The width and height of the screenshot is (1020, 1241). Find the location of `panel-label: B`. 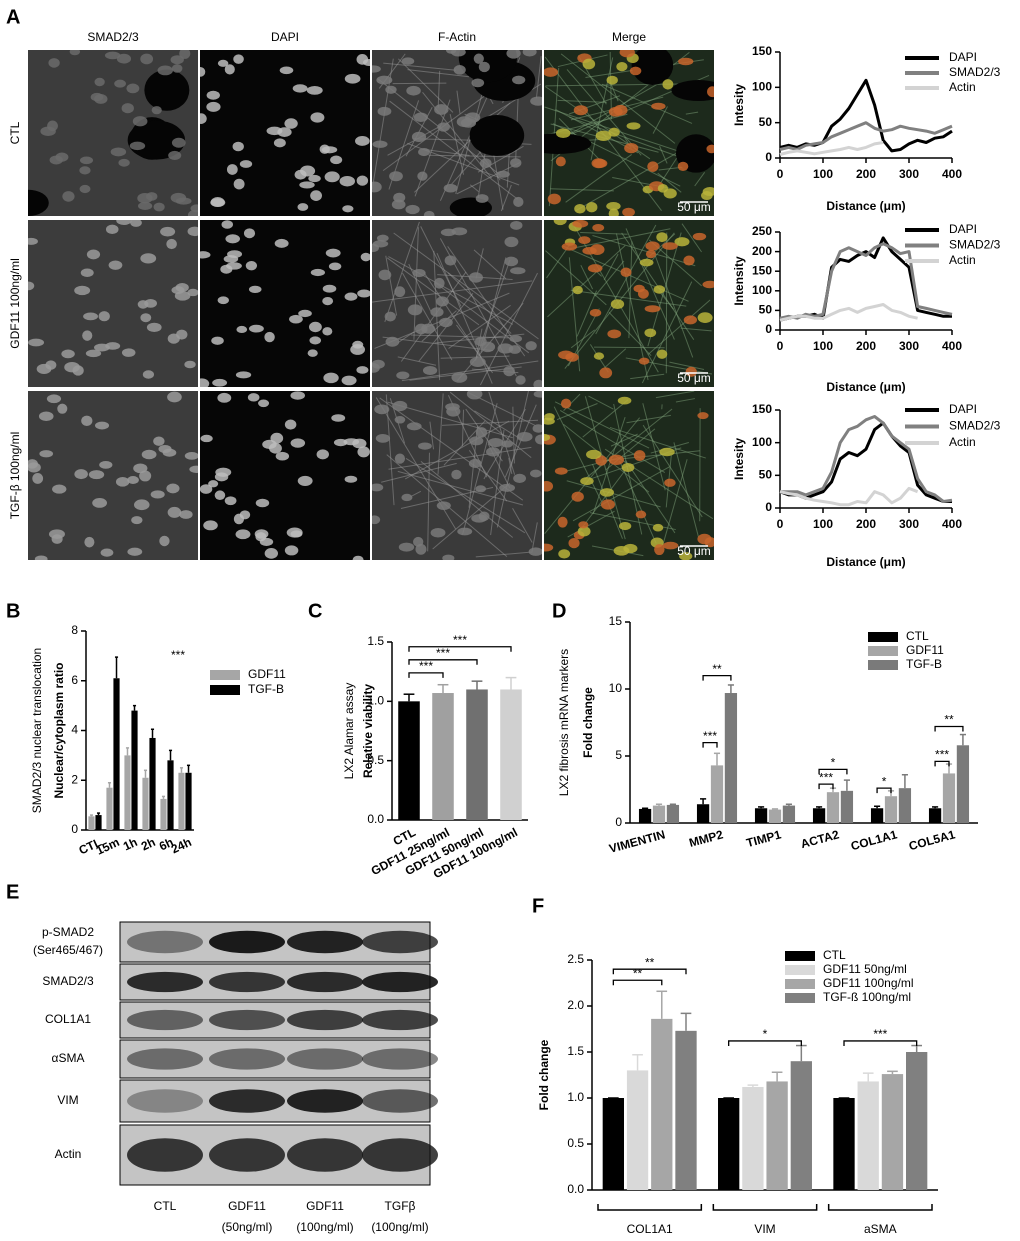

panel-label: B is located at coordinates (13, 611).